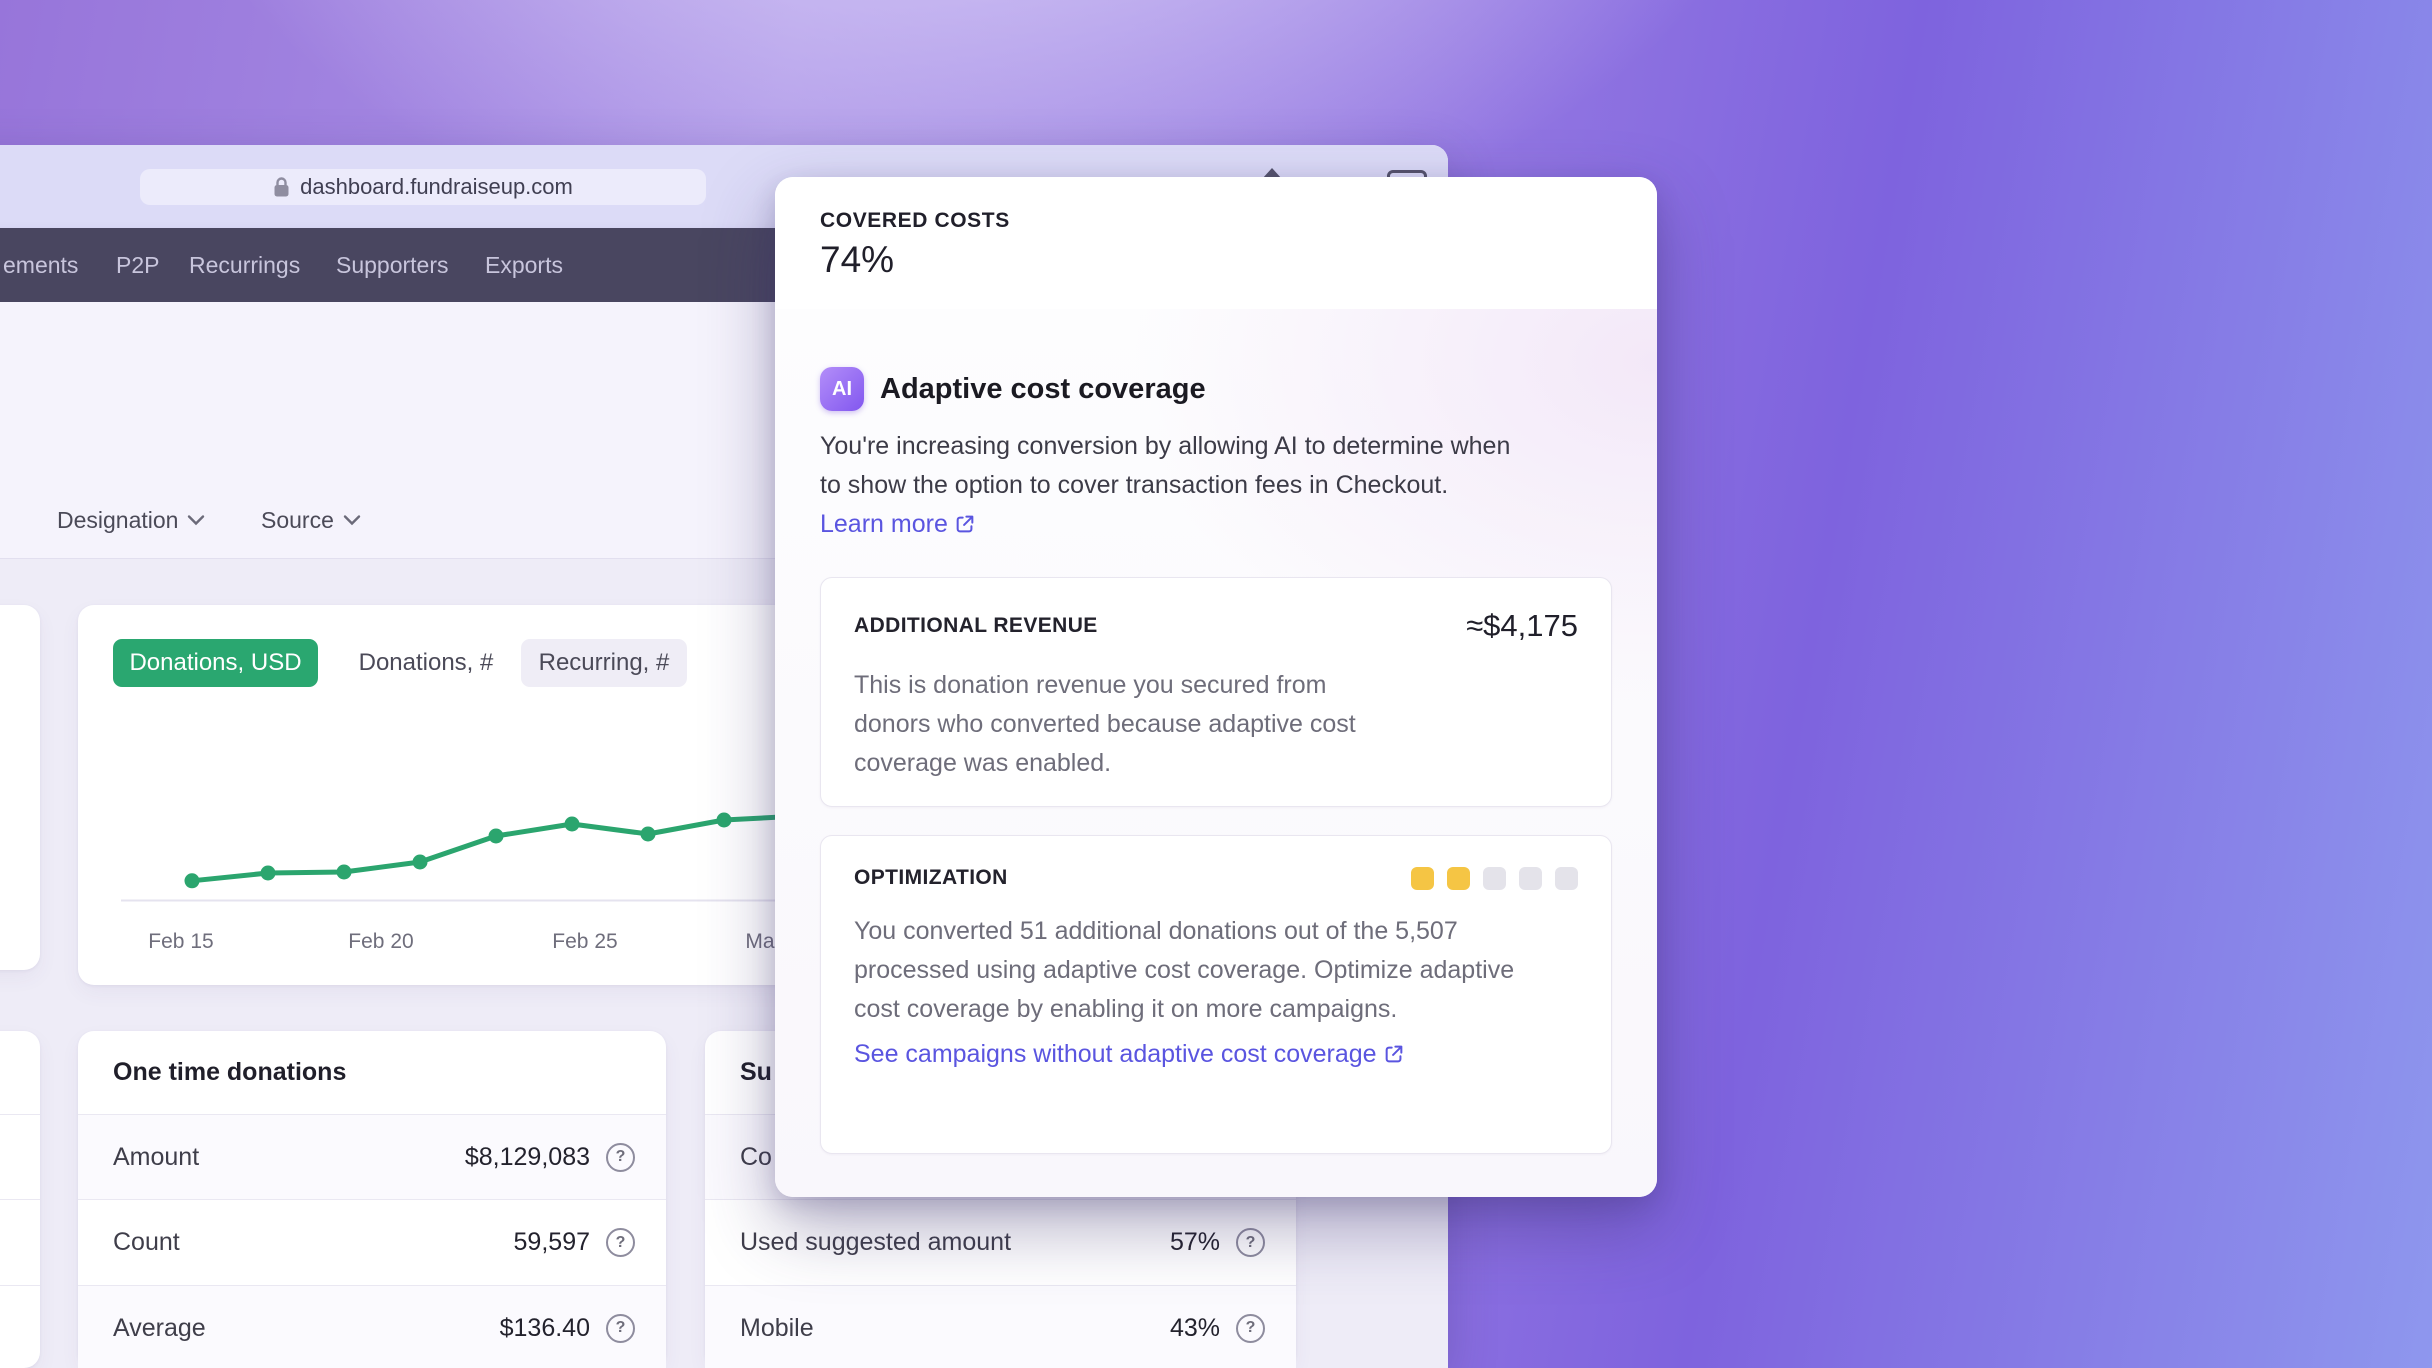  Describe the element at coordinates (372, 1243) in the screenshot. I see `table-row: Count 59,597 ?` at that location.